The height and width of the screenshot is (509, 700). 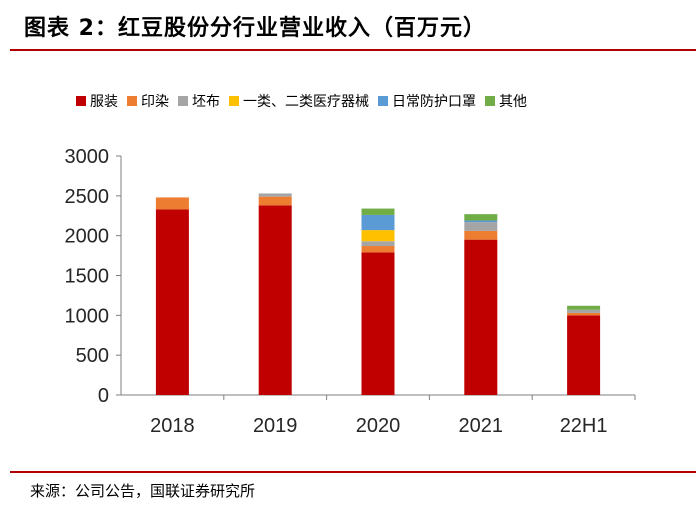 I want to click on source-note: 来源：公司公告，国联证券研究所, so click(x=143, y=491).